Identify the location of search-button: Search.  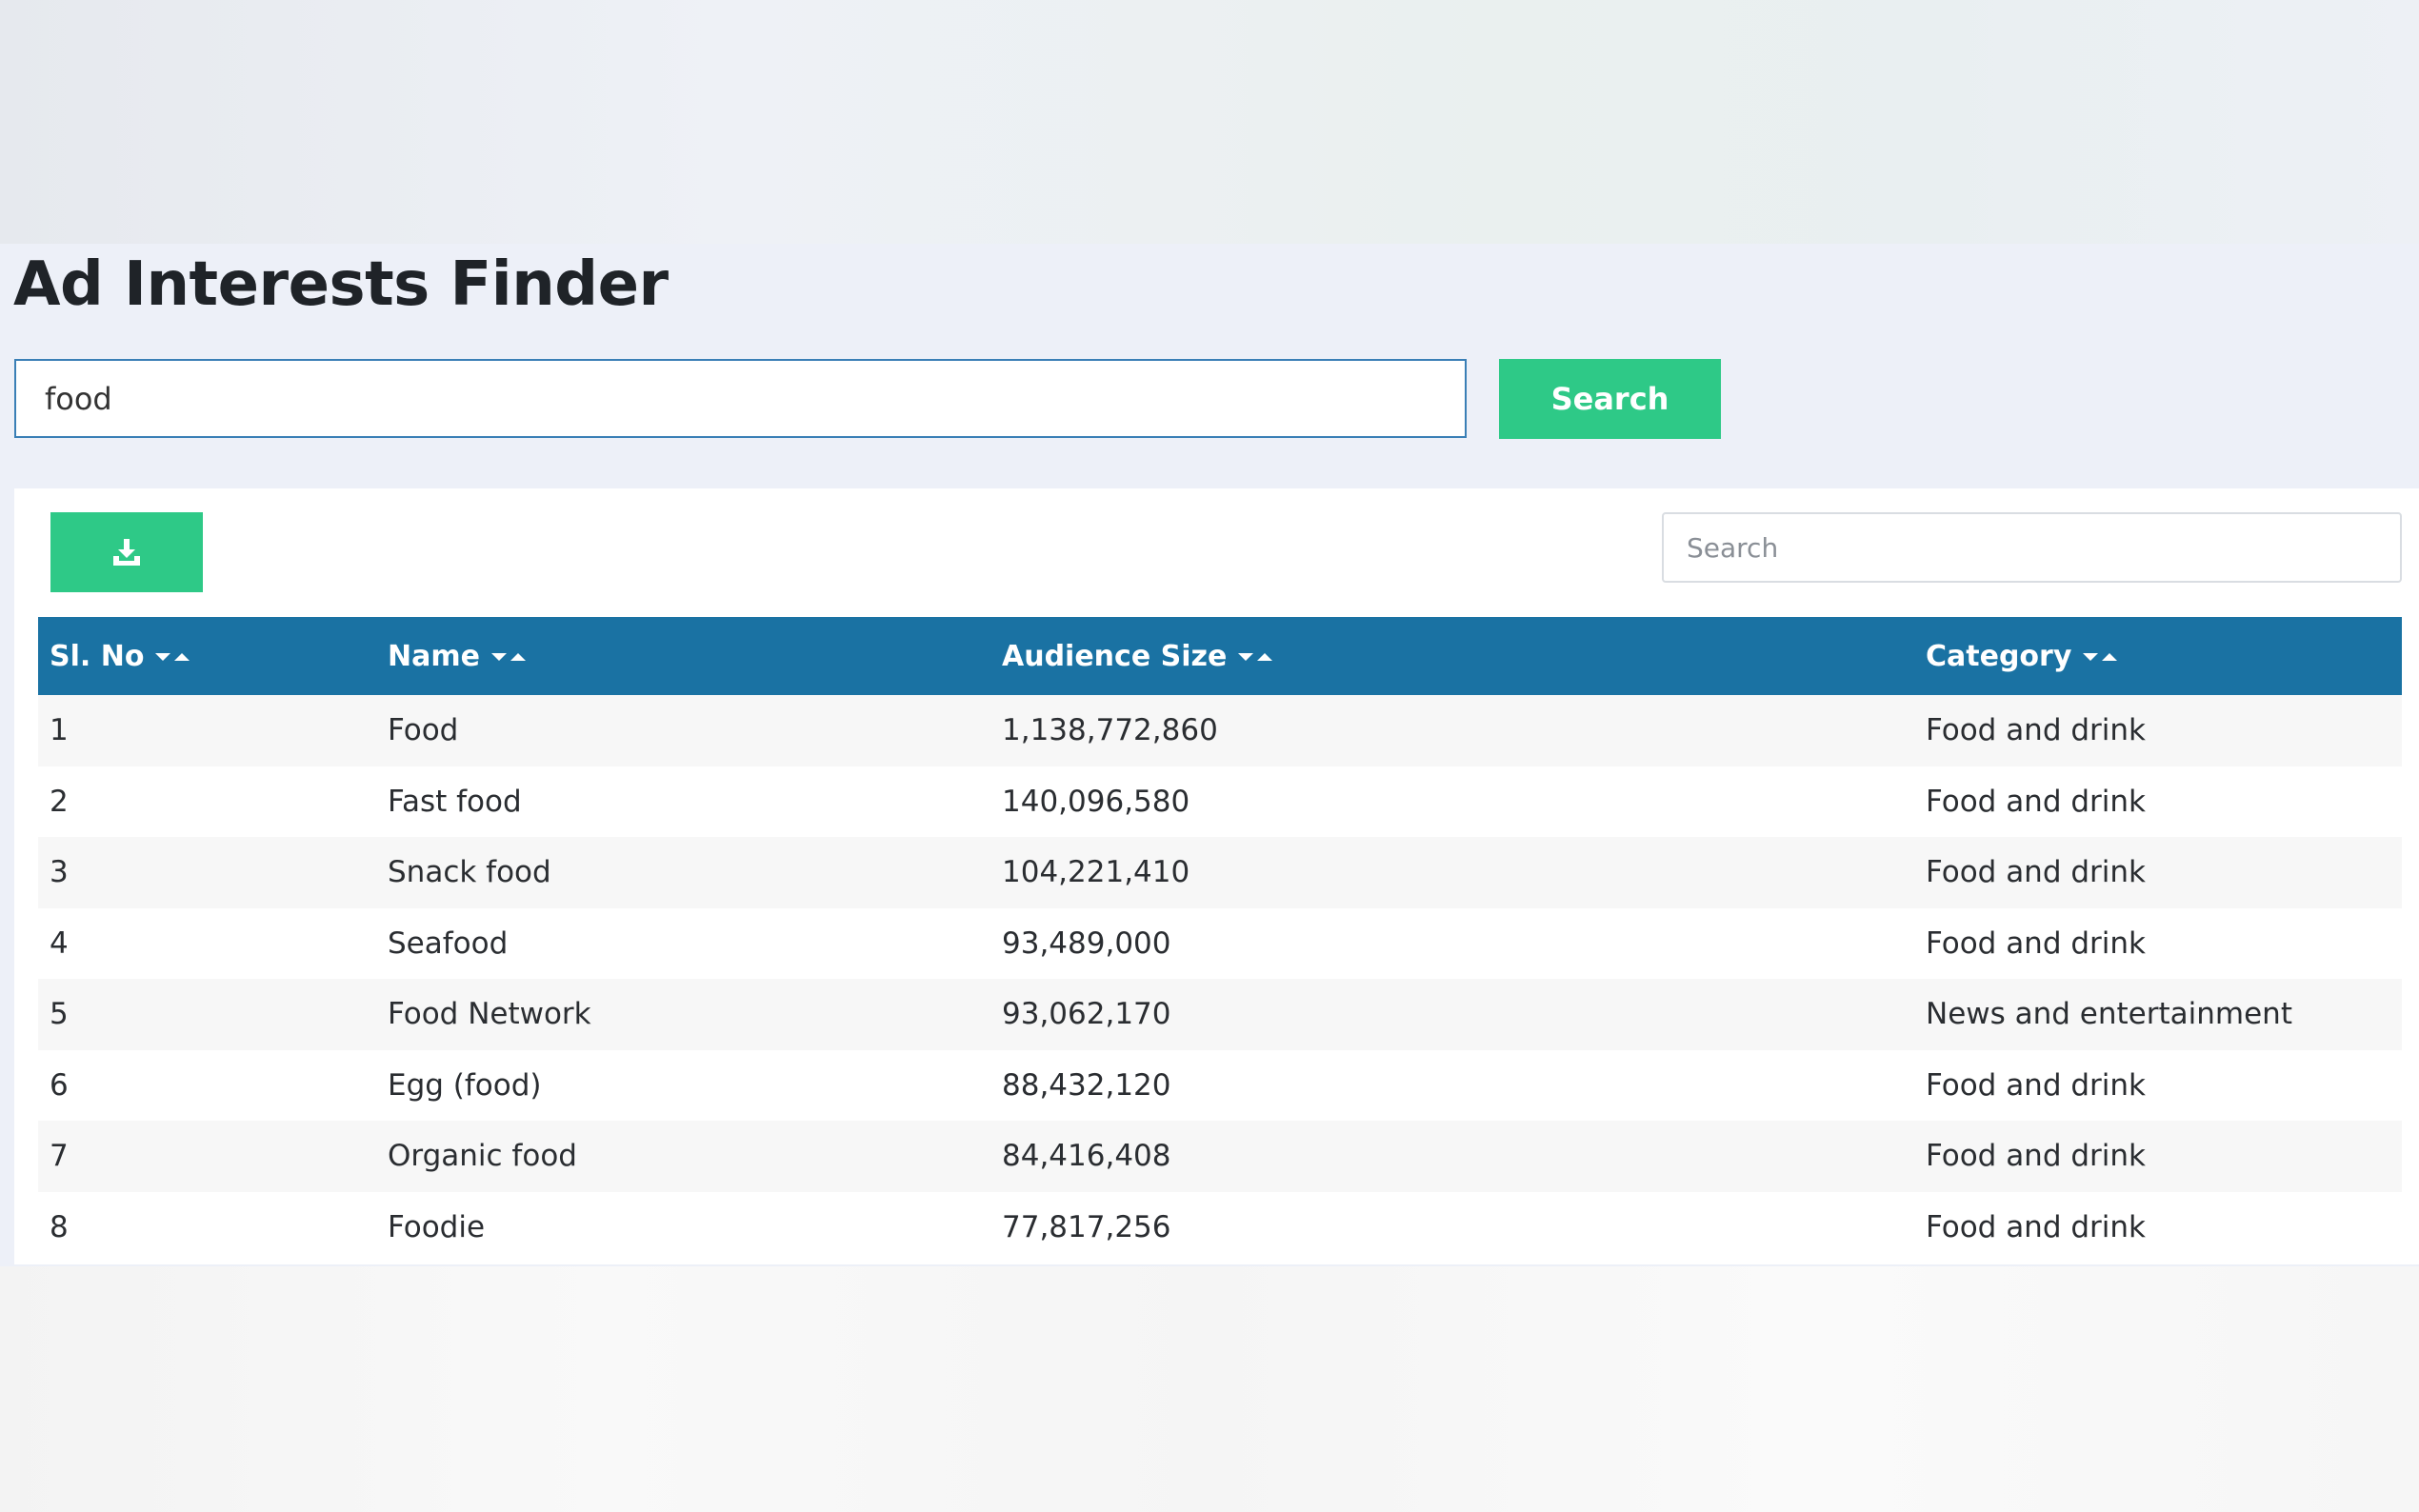
(1610, 399).